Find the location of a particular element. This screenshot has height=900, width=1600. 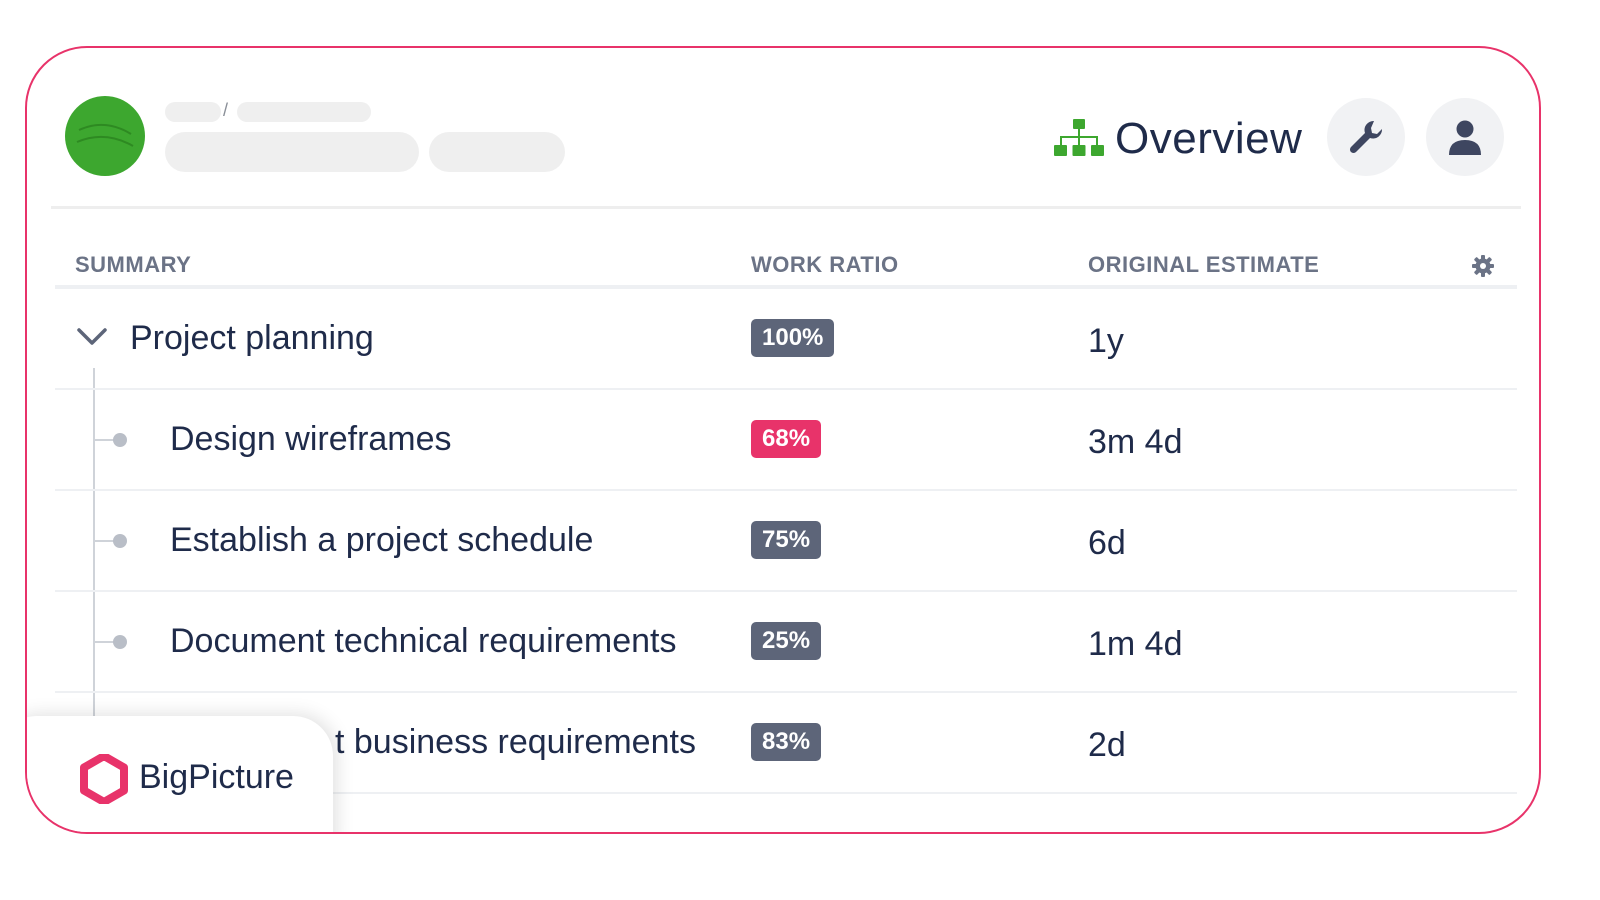

header-divider is located at coordinates (786, 207).